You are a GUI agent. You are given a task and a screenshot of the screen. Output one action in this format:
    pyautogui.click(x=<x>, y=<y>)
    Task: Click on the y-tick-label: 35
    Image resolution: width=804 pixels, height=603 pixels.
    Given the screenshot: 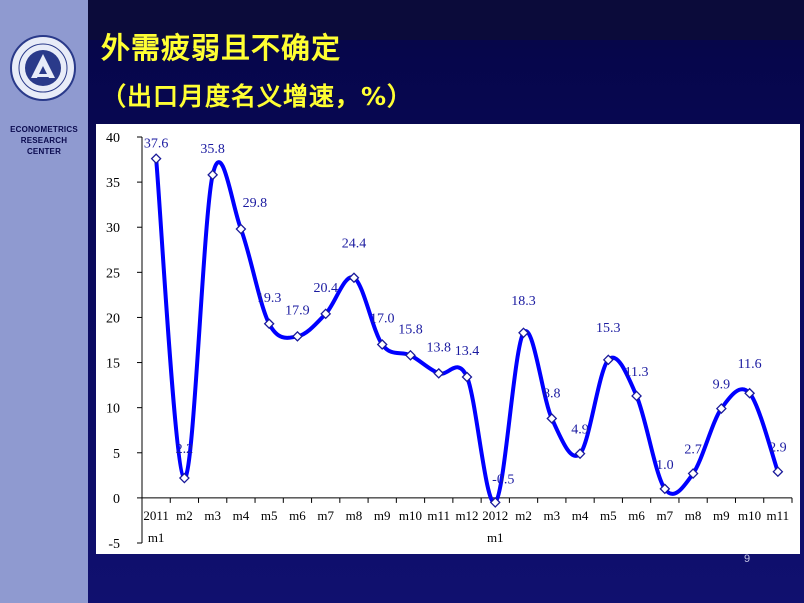 What is the action you would take?
    pyautogui.click(x=113, y=183)
    